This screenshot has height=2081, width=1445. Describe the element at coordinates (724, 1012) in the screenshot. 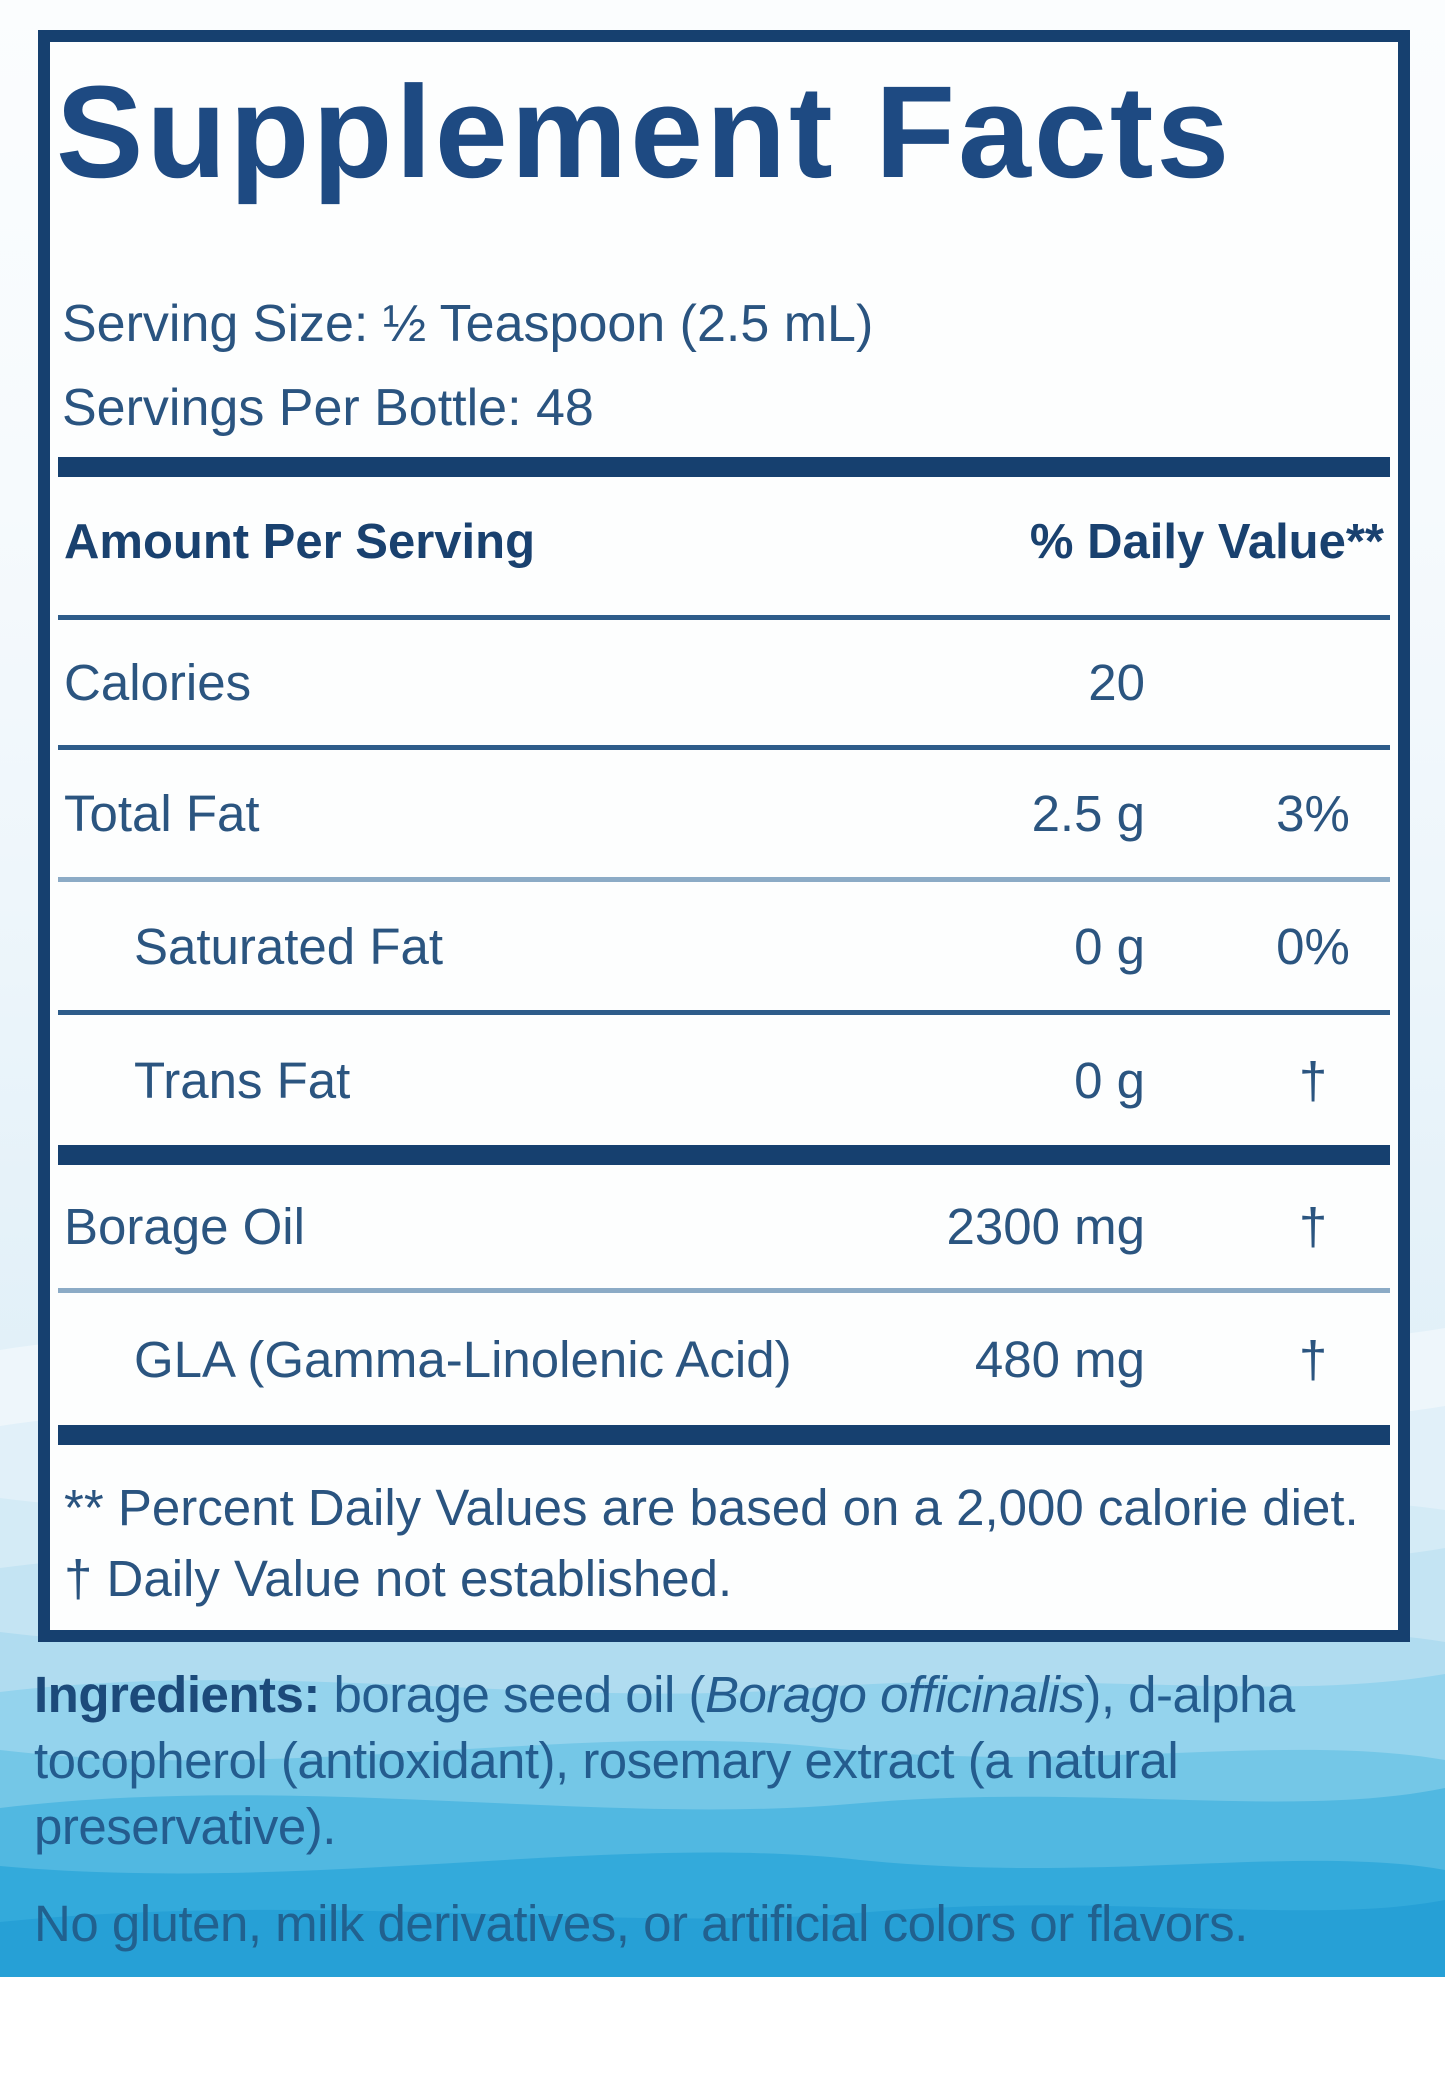

I see `divider-after-saturated-fat` at that location.